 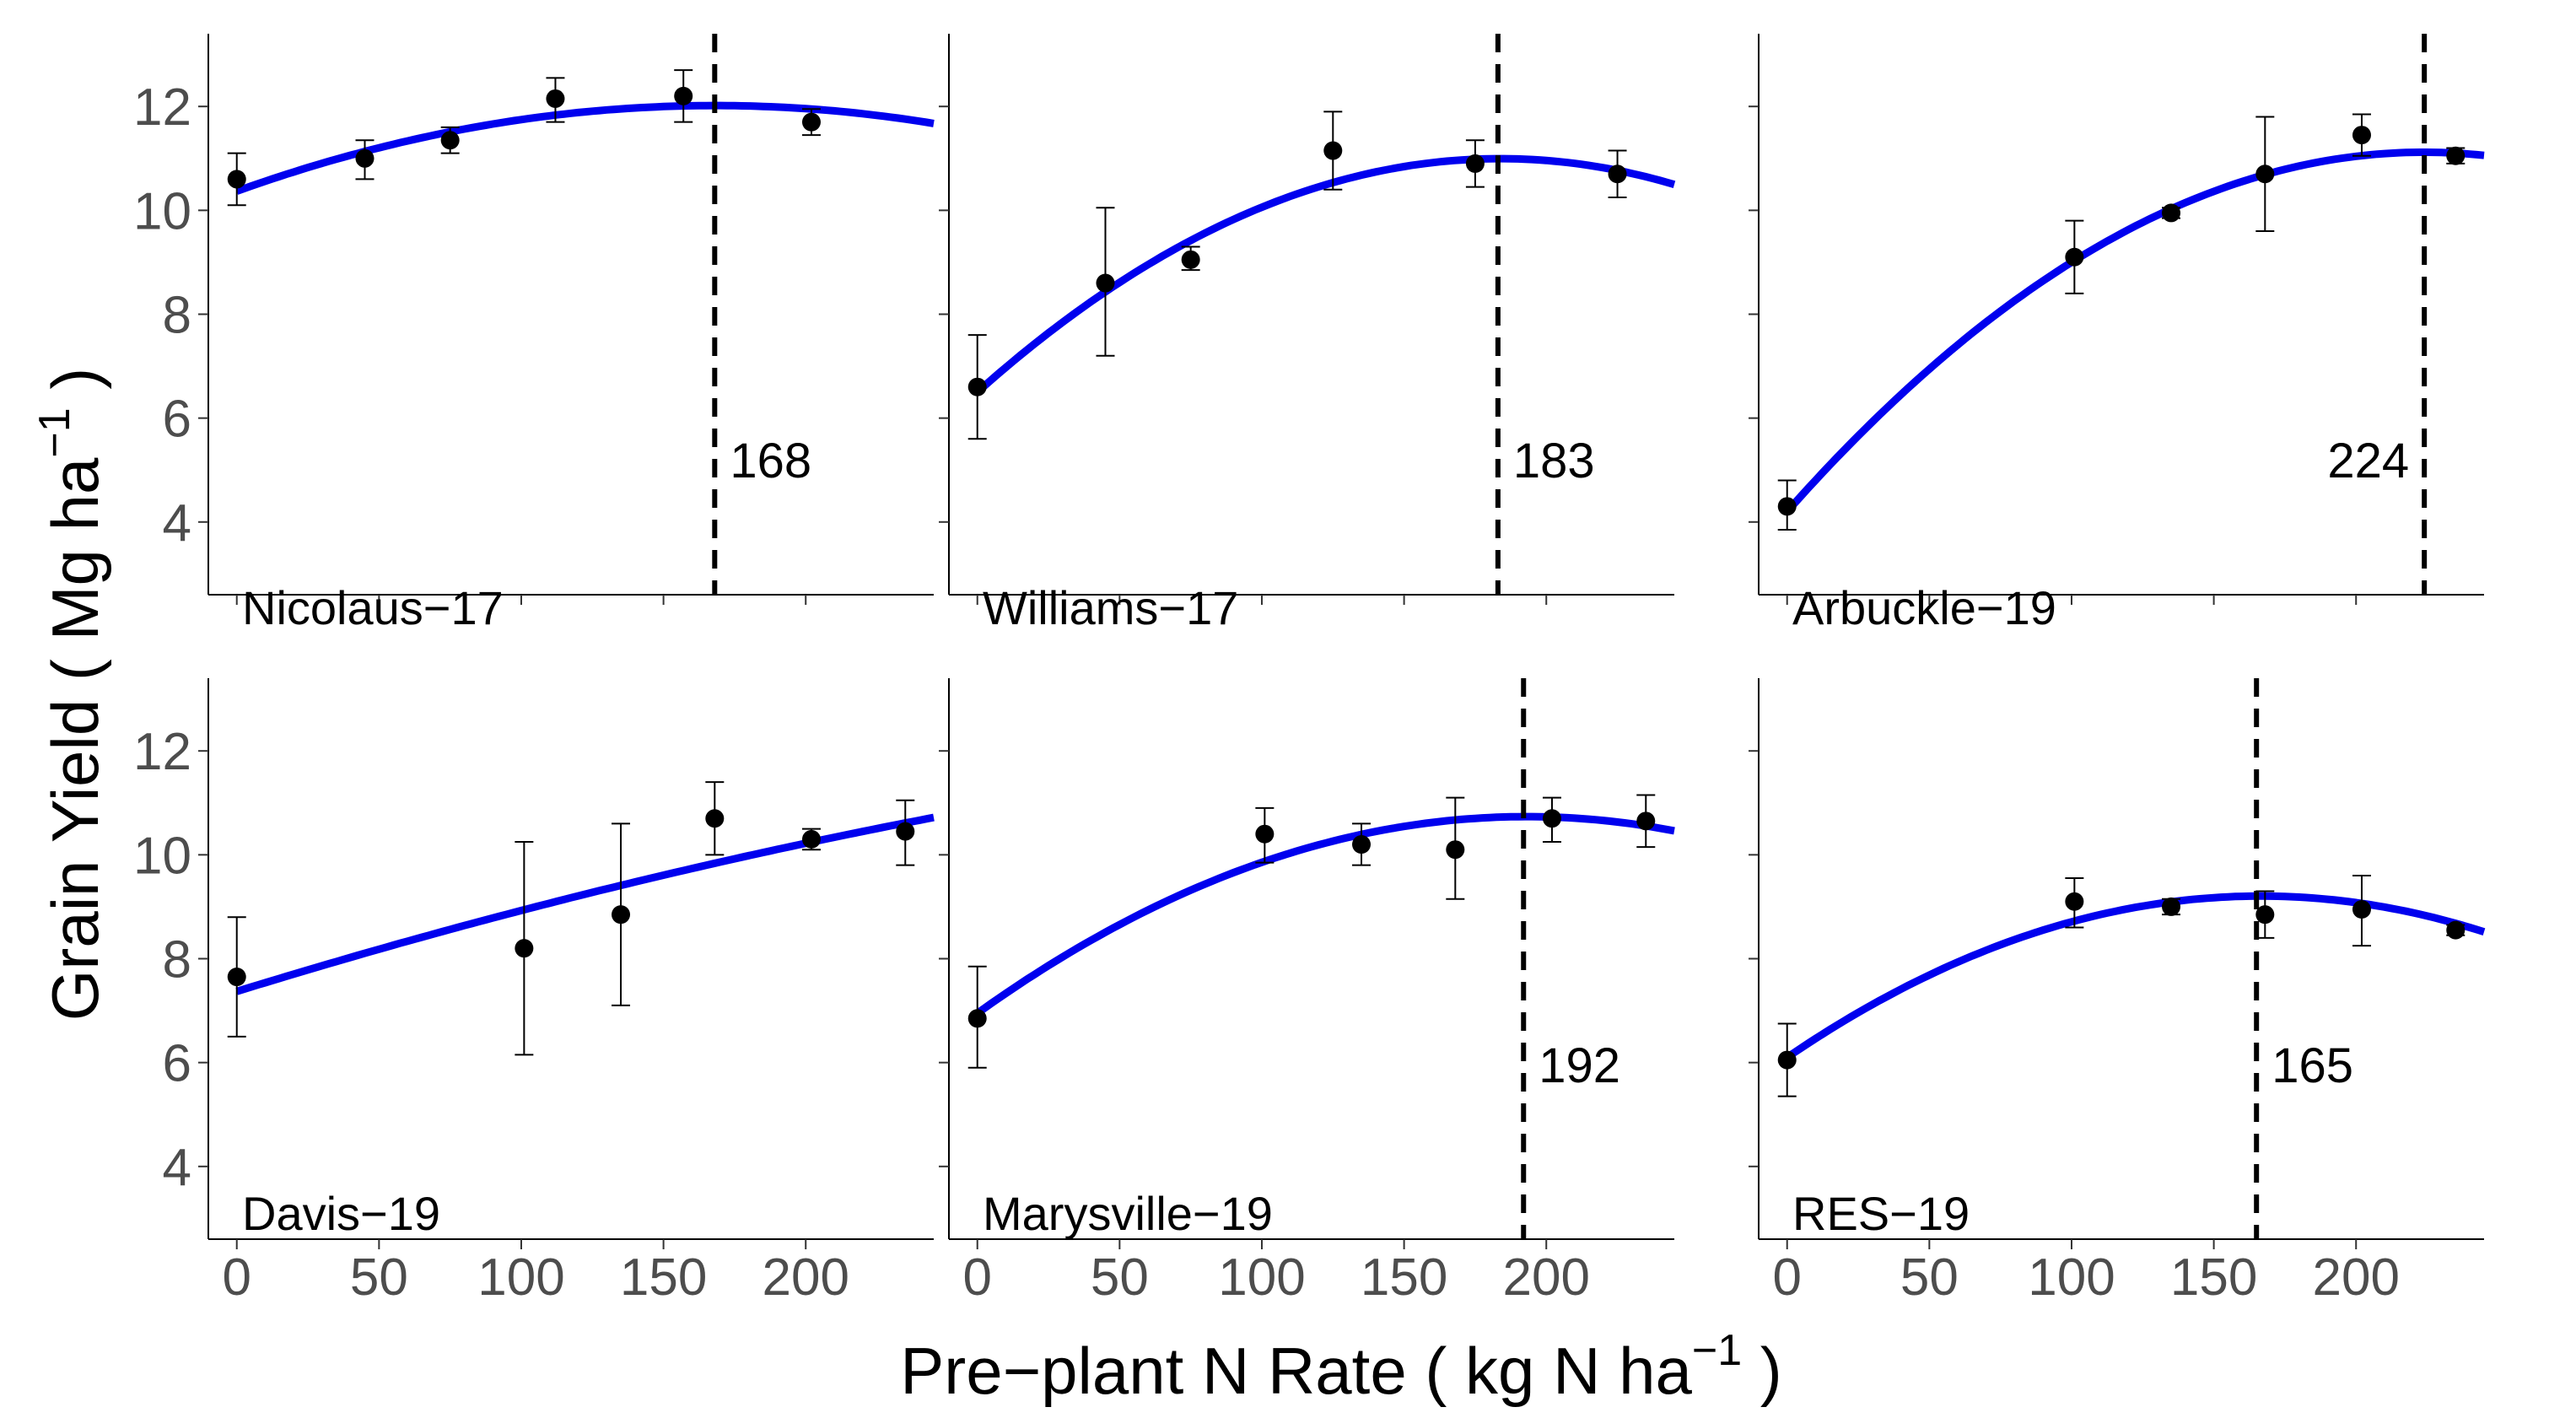 What do you see at coordinates (54, 432) in the screenshot?
I see `y-axis-title-exponent: −1` at bounding box center [54, 432].